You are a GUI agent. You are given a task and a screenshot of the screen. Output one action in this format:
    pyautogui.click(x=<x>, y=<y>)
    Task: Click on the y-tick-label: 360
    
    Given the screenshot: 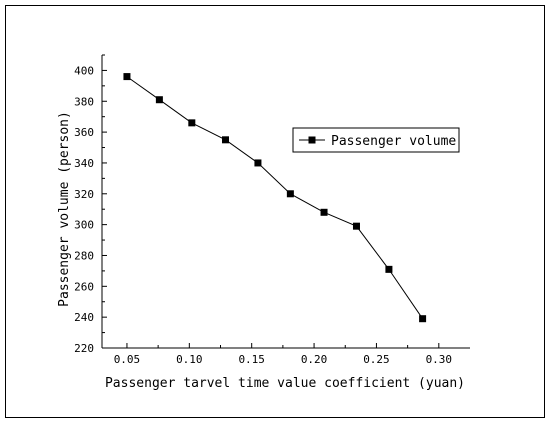 What is the action you would take?
    pyautogui.click(x=84, y=132)
    